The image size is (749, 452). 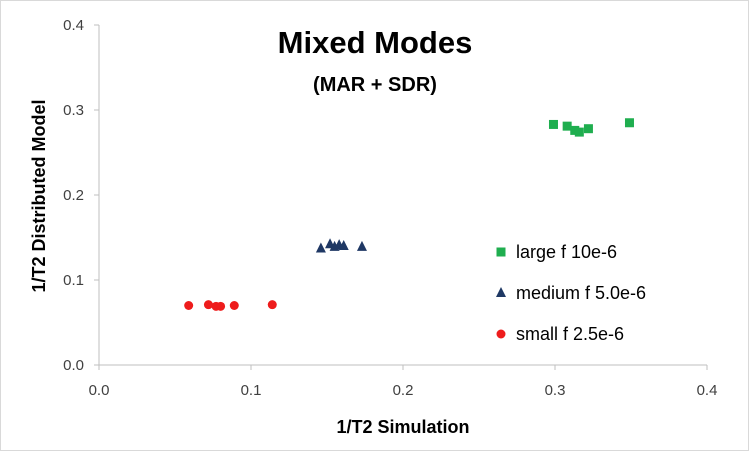 What do you see at coordinates (501, 292) in the screenshot?
I see `legend-marker-triangle` at bounding box center [501, 292].